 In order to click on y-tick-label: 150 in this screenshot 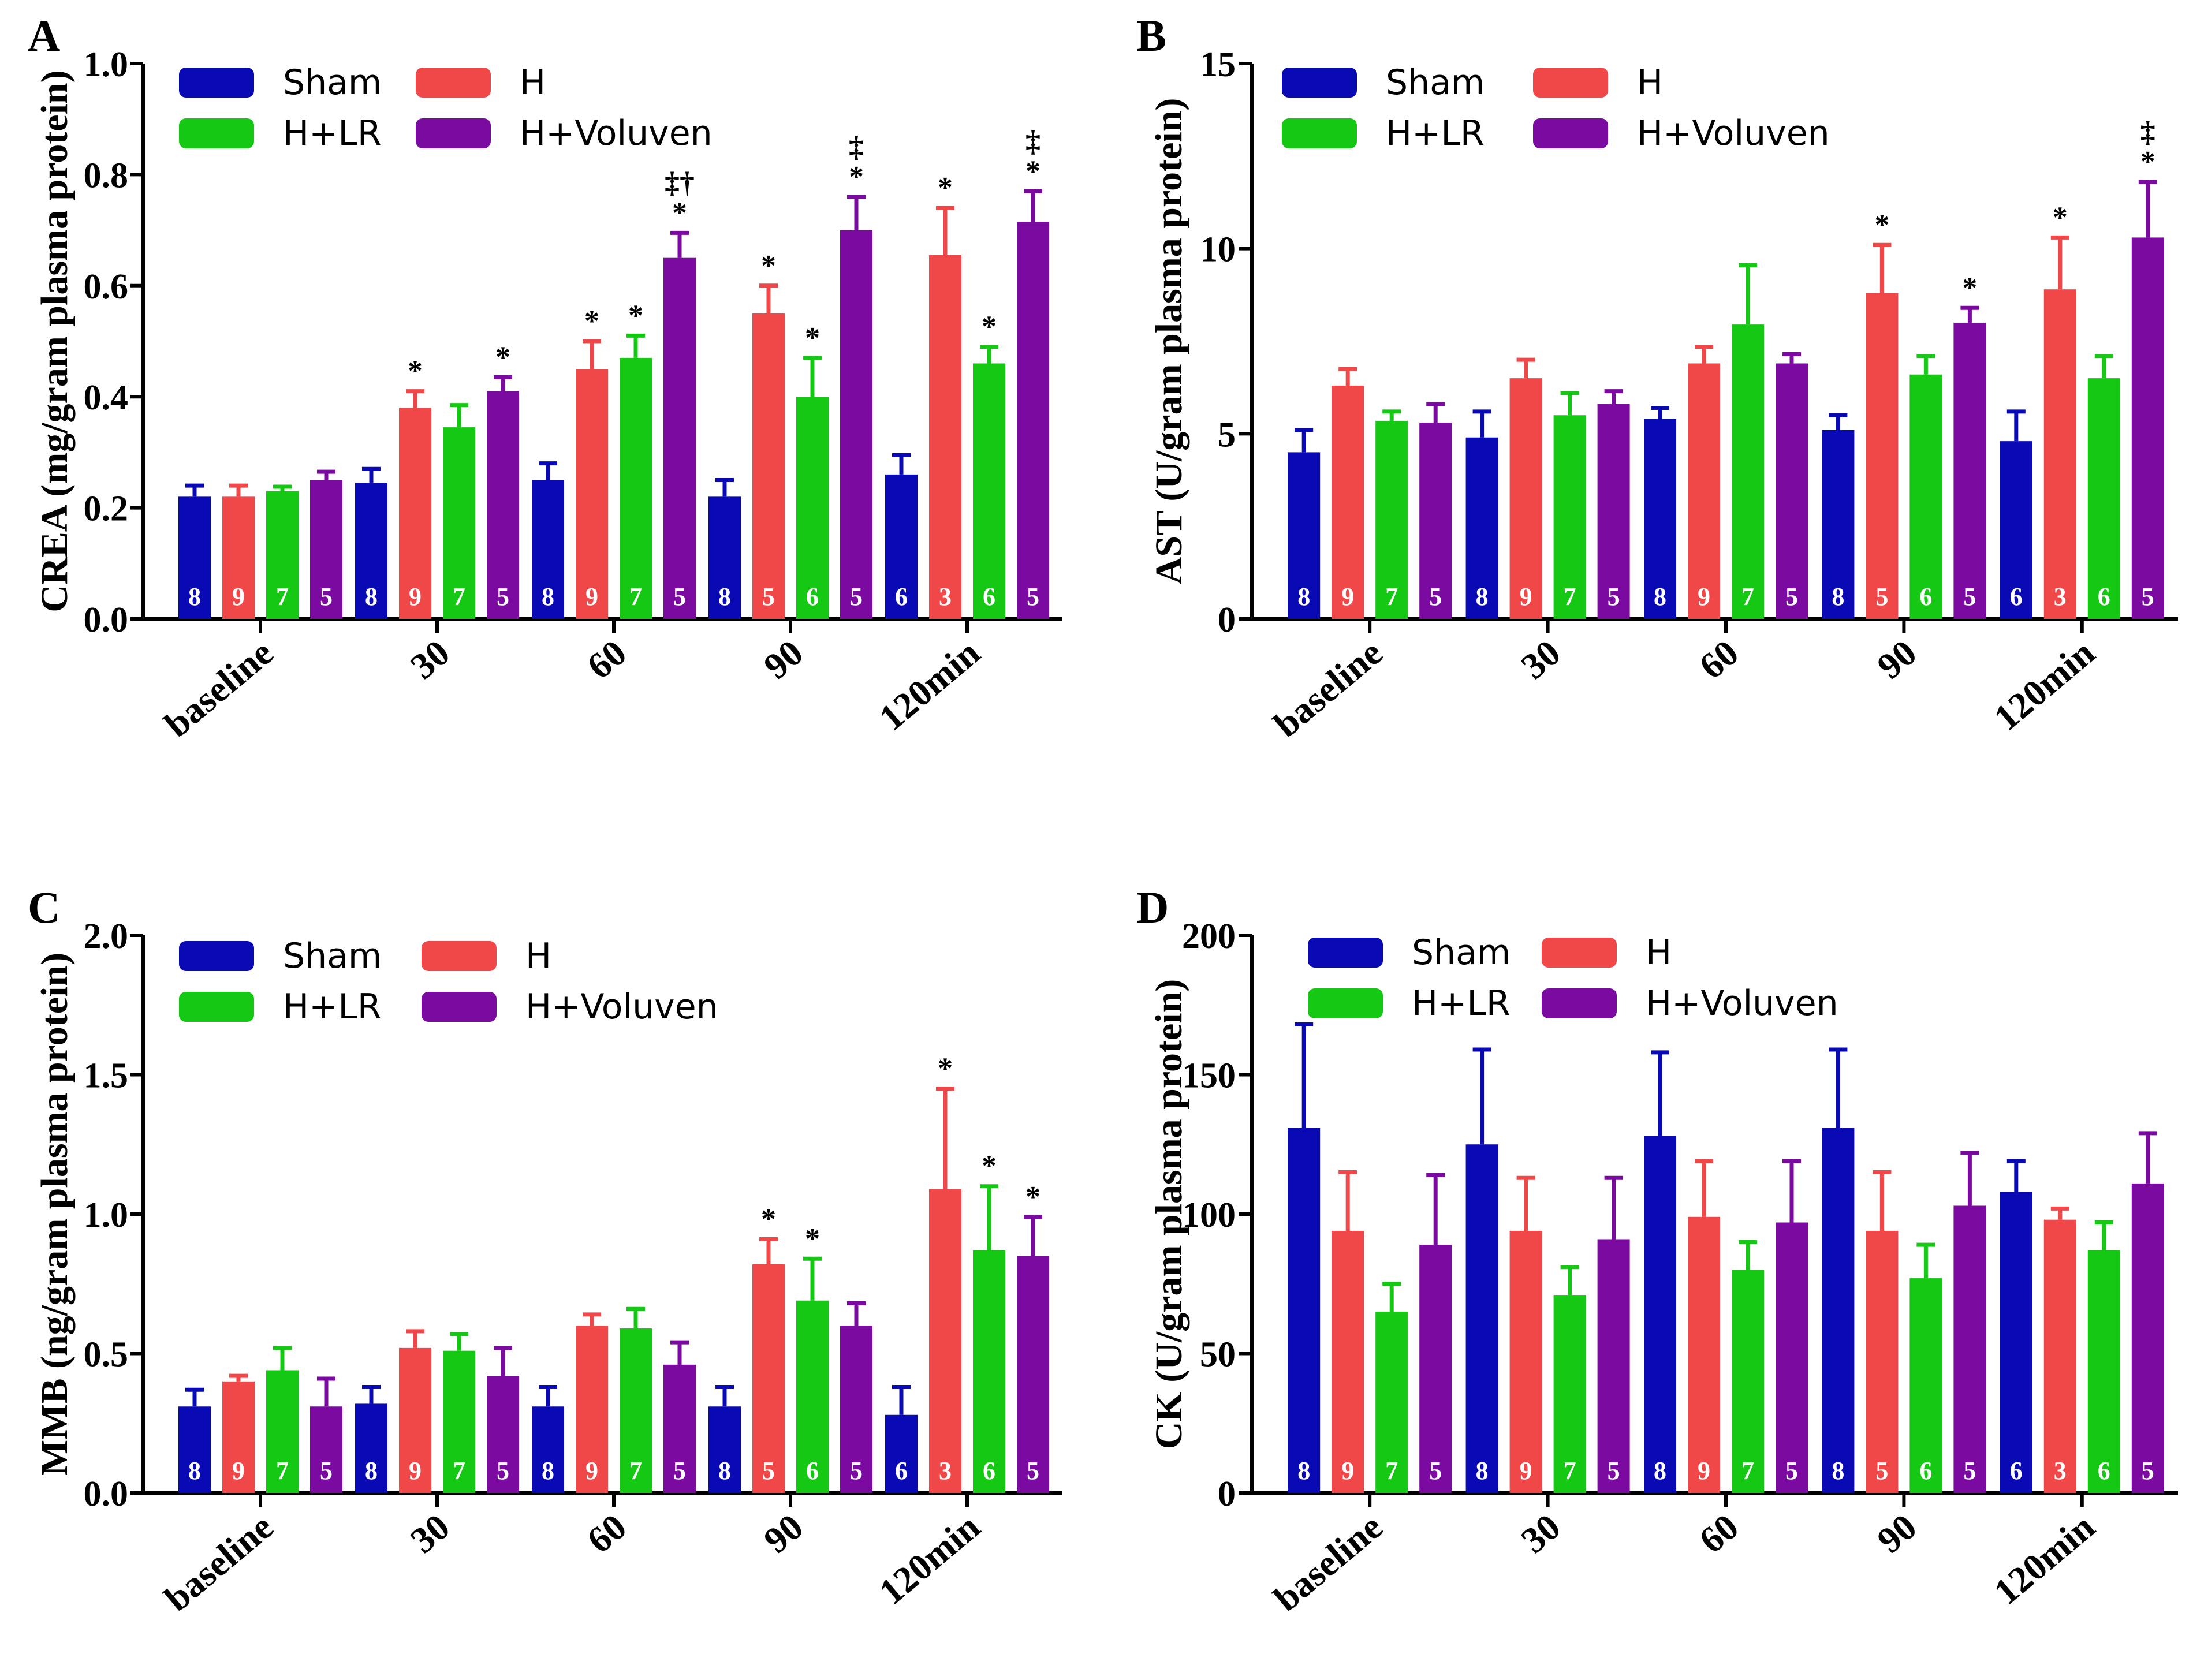, I will do `click(1209, 1076)`.